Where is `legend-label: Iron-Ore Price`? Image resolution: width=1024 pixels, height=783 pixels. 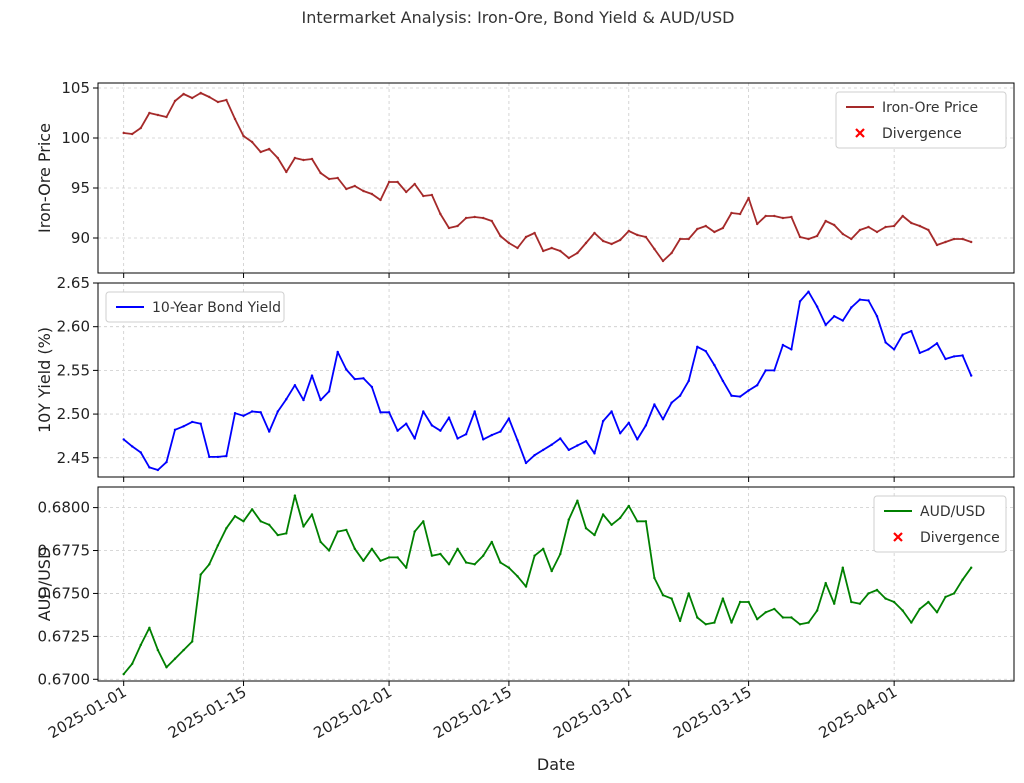
legend-label: Iron-Ore Price is located at coordinates (930, 108).